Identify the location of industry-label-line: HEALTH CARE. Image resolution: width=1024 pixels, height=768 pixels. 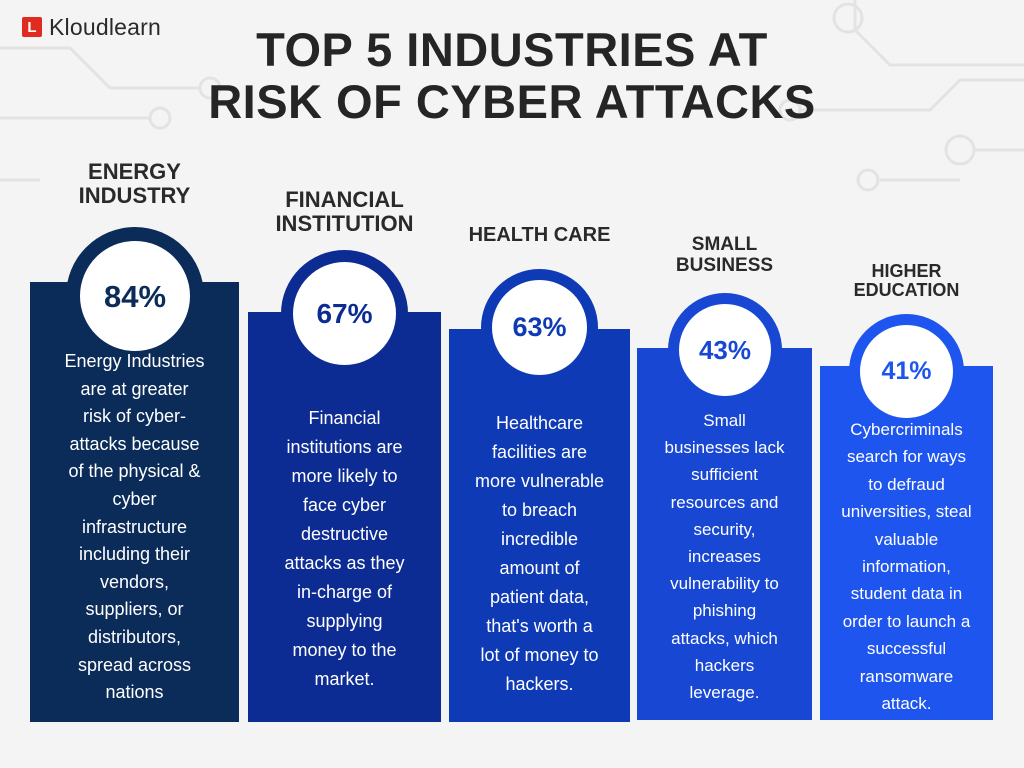
(539, 235).